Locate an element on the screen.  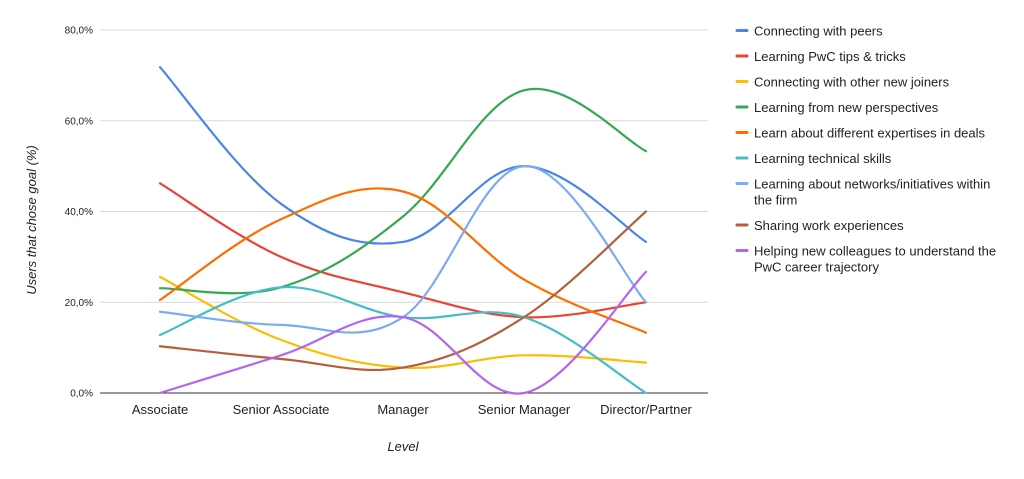
y-tick-label: 40,0% is located at coordinates (79, 212).